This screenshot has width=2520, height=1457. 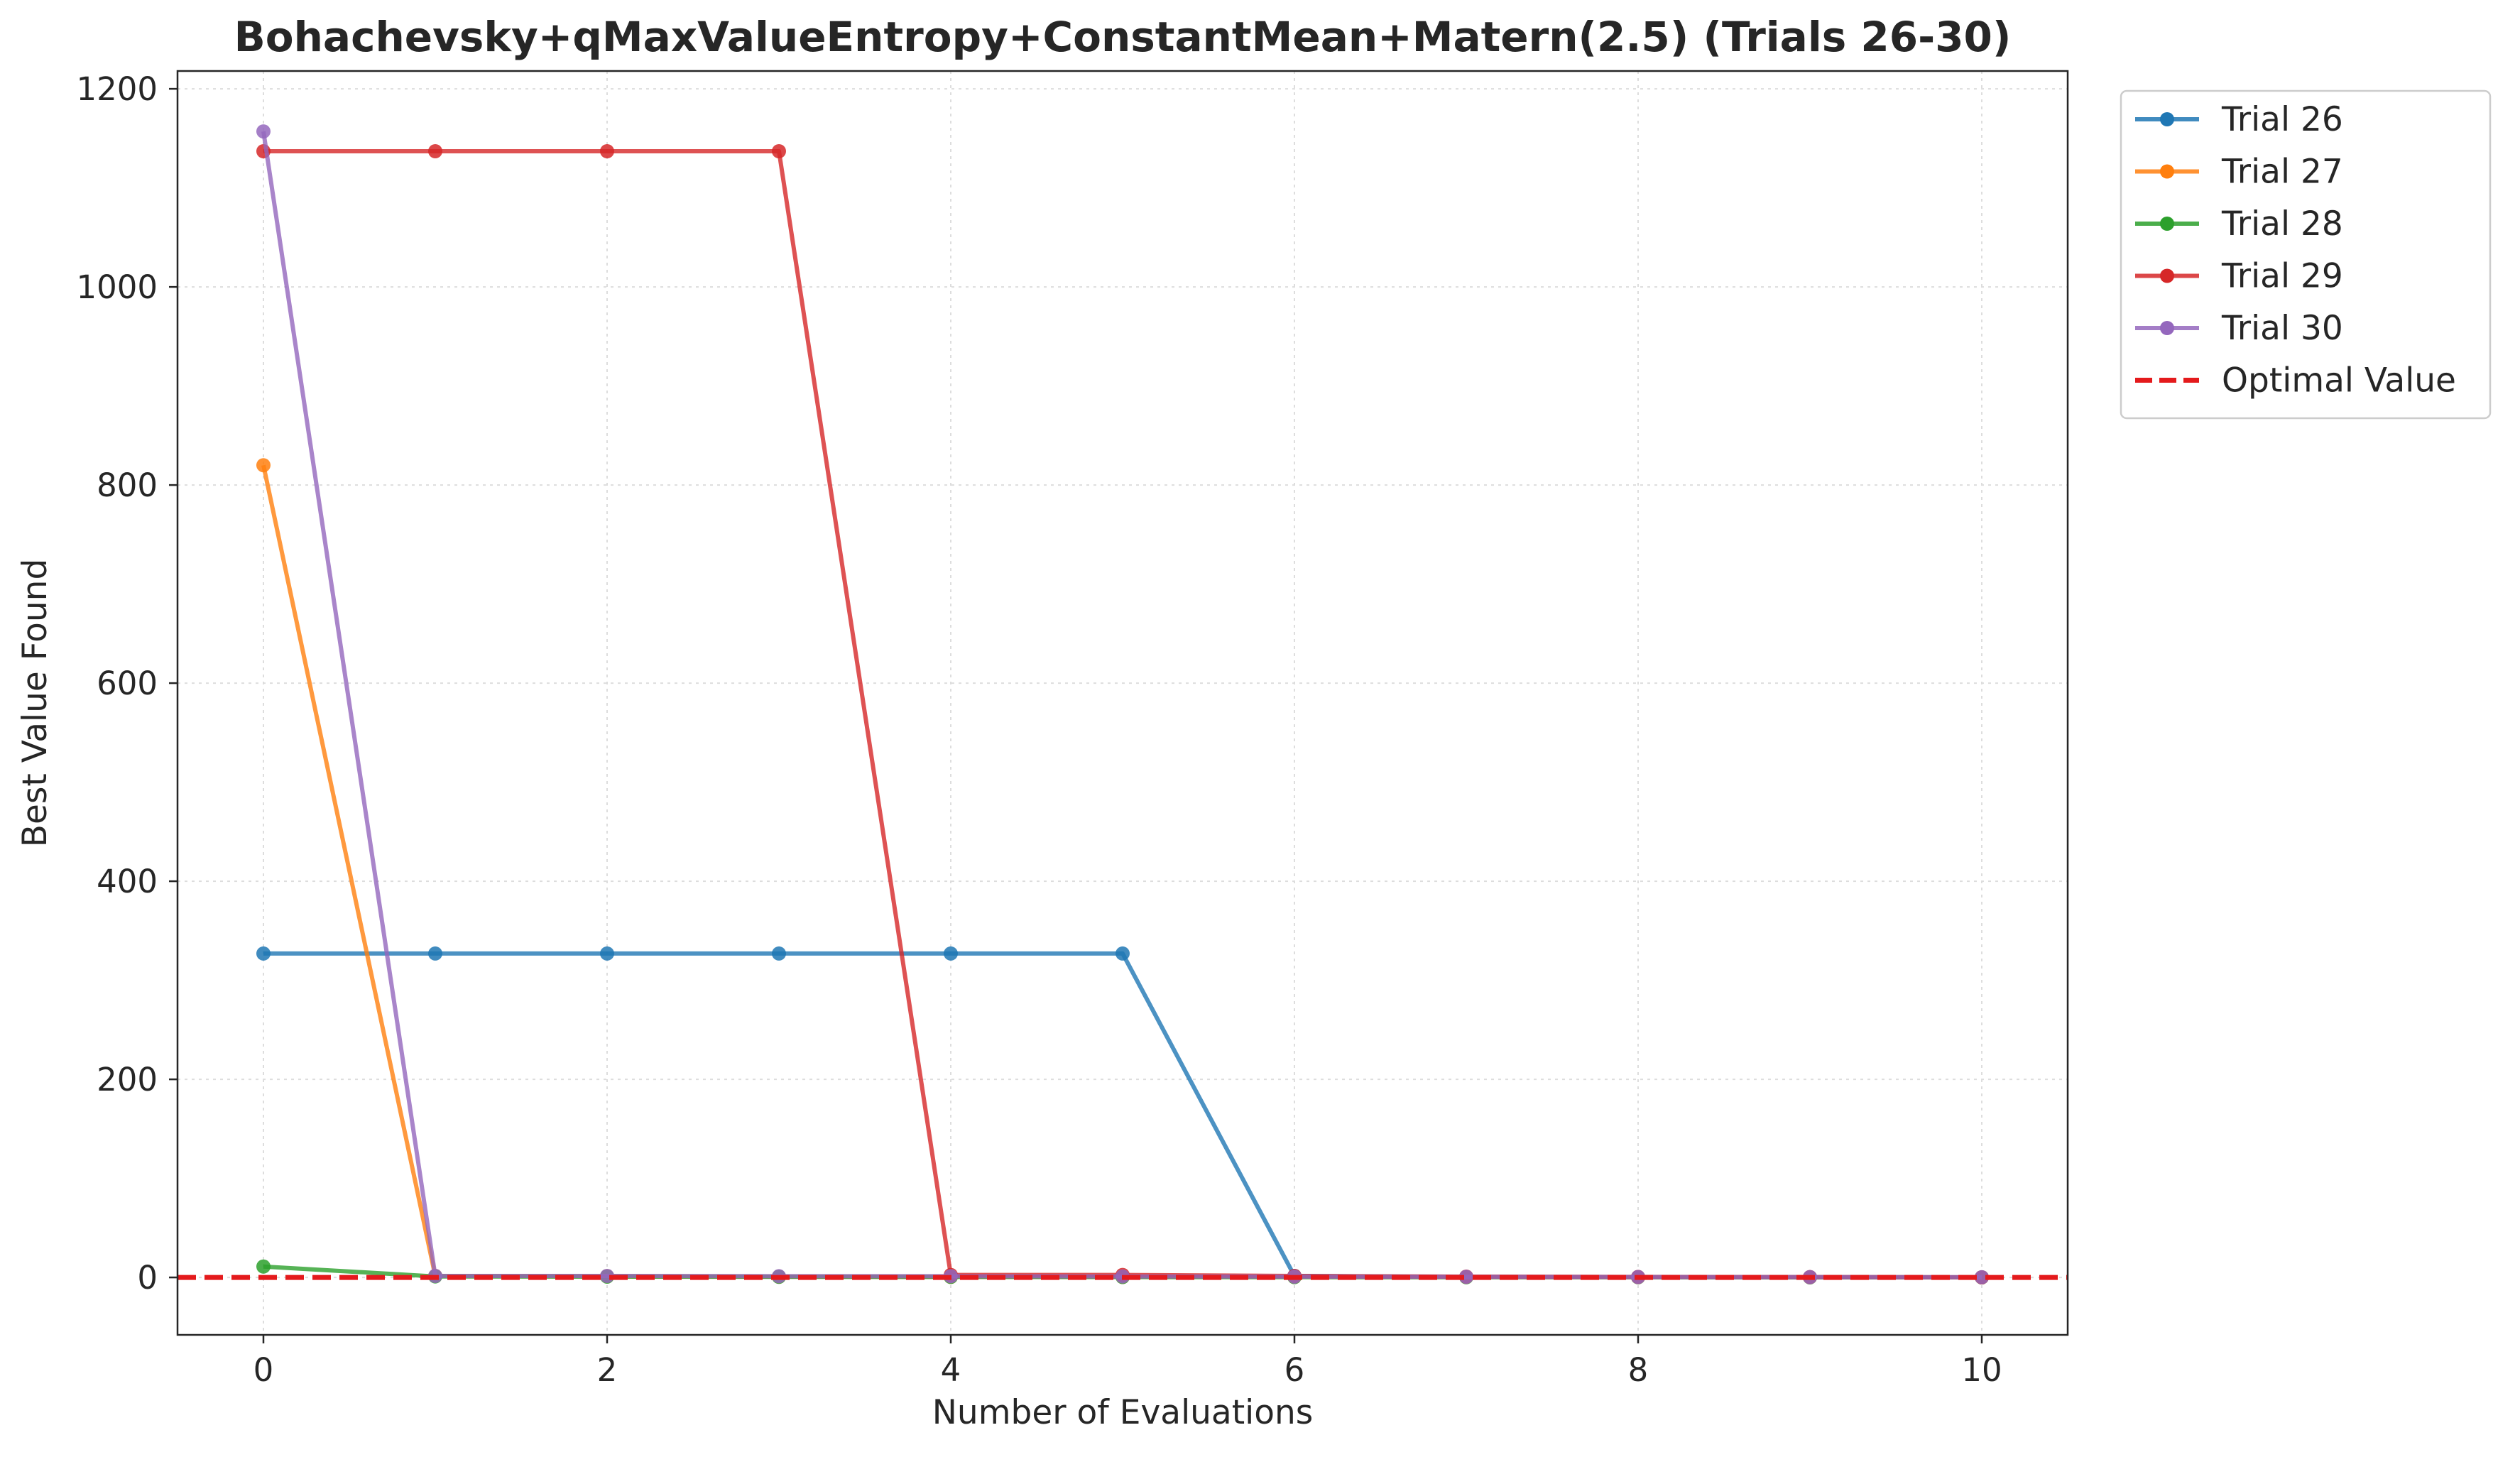 I want to click on legend-label: Trial 27, so click(x=2282, y=172).